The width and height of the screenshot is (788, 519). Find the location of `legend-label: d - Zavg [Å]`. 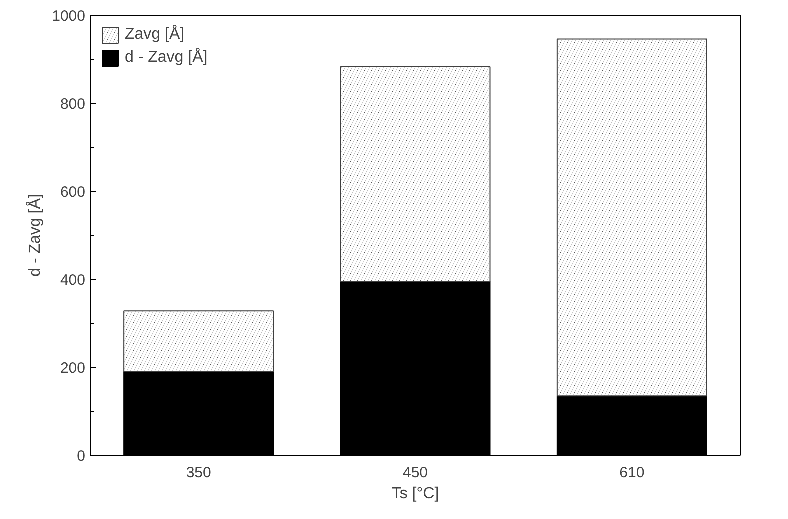

legend-label: d - Zavg [Å] is located at coordinates (166, 58).